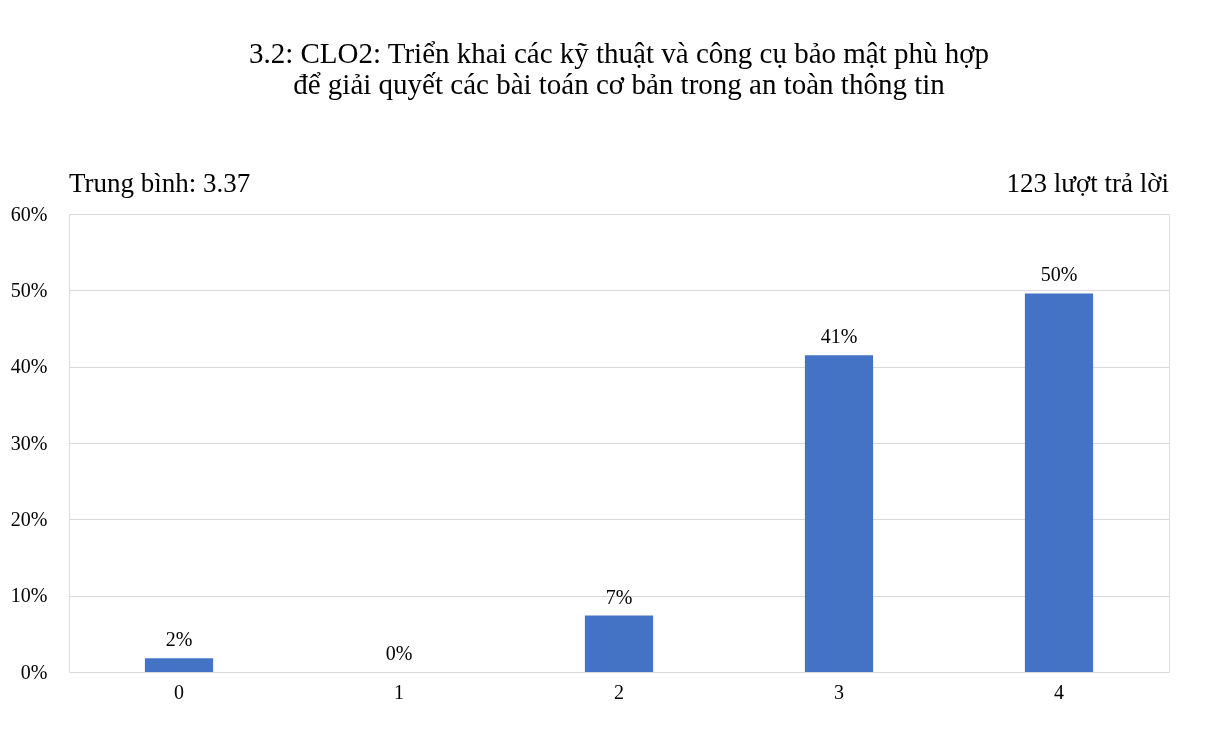 This screenshot has height=729, width=1214. I want to click on data-label: 2%, so click(179, 639).